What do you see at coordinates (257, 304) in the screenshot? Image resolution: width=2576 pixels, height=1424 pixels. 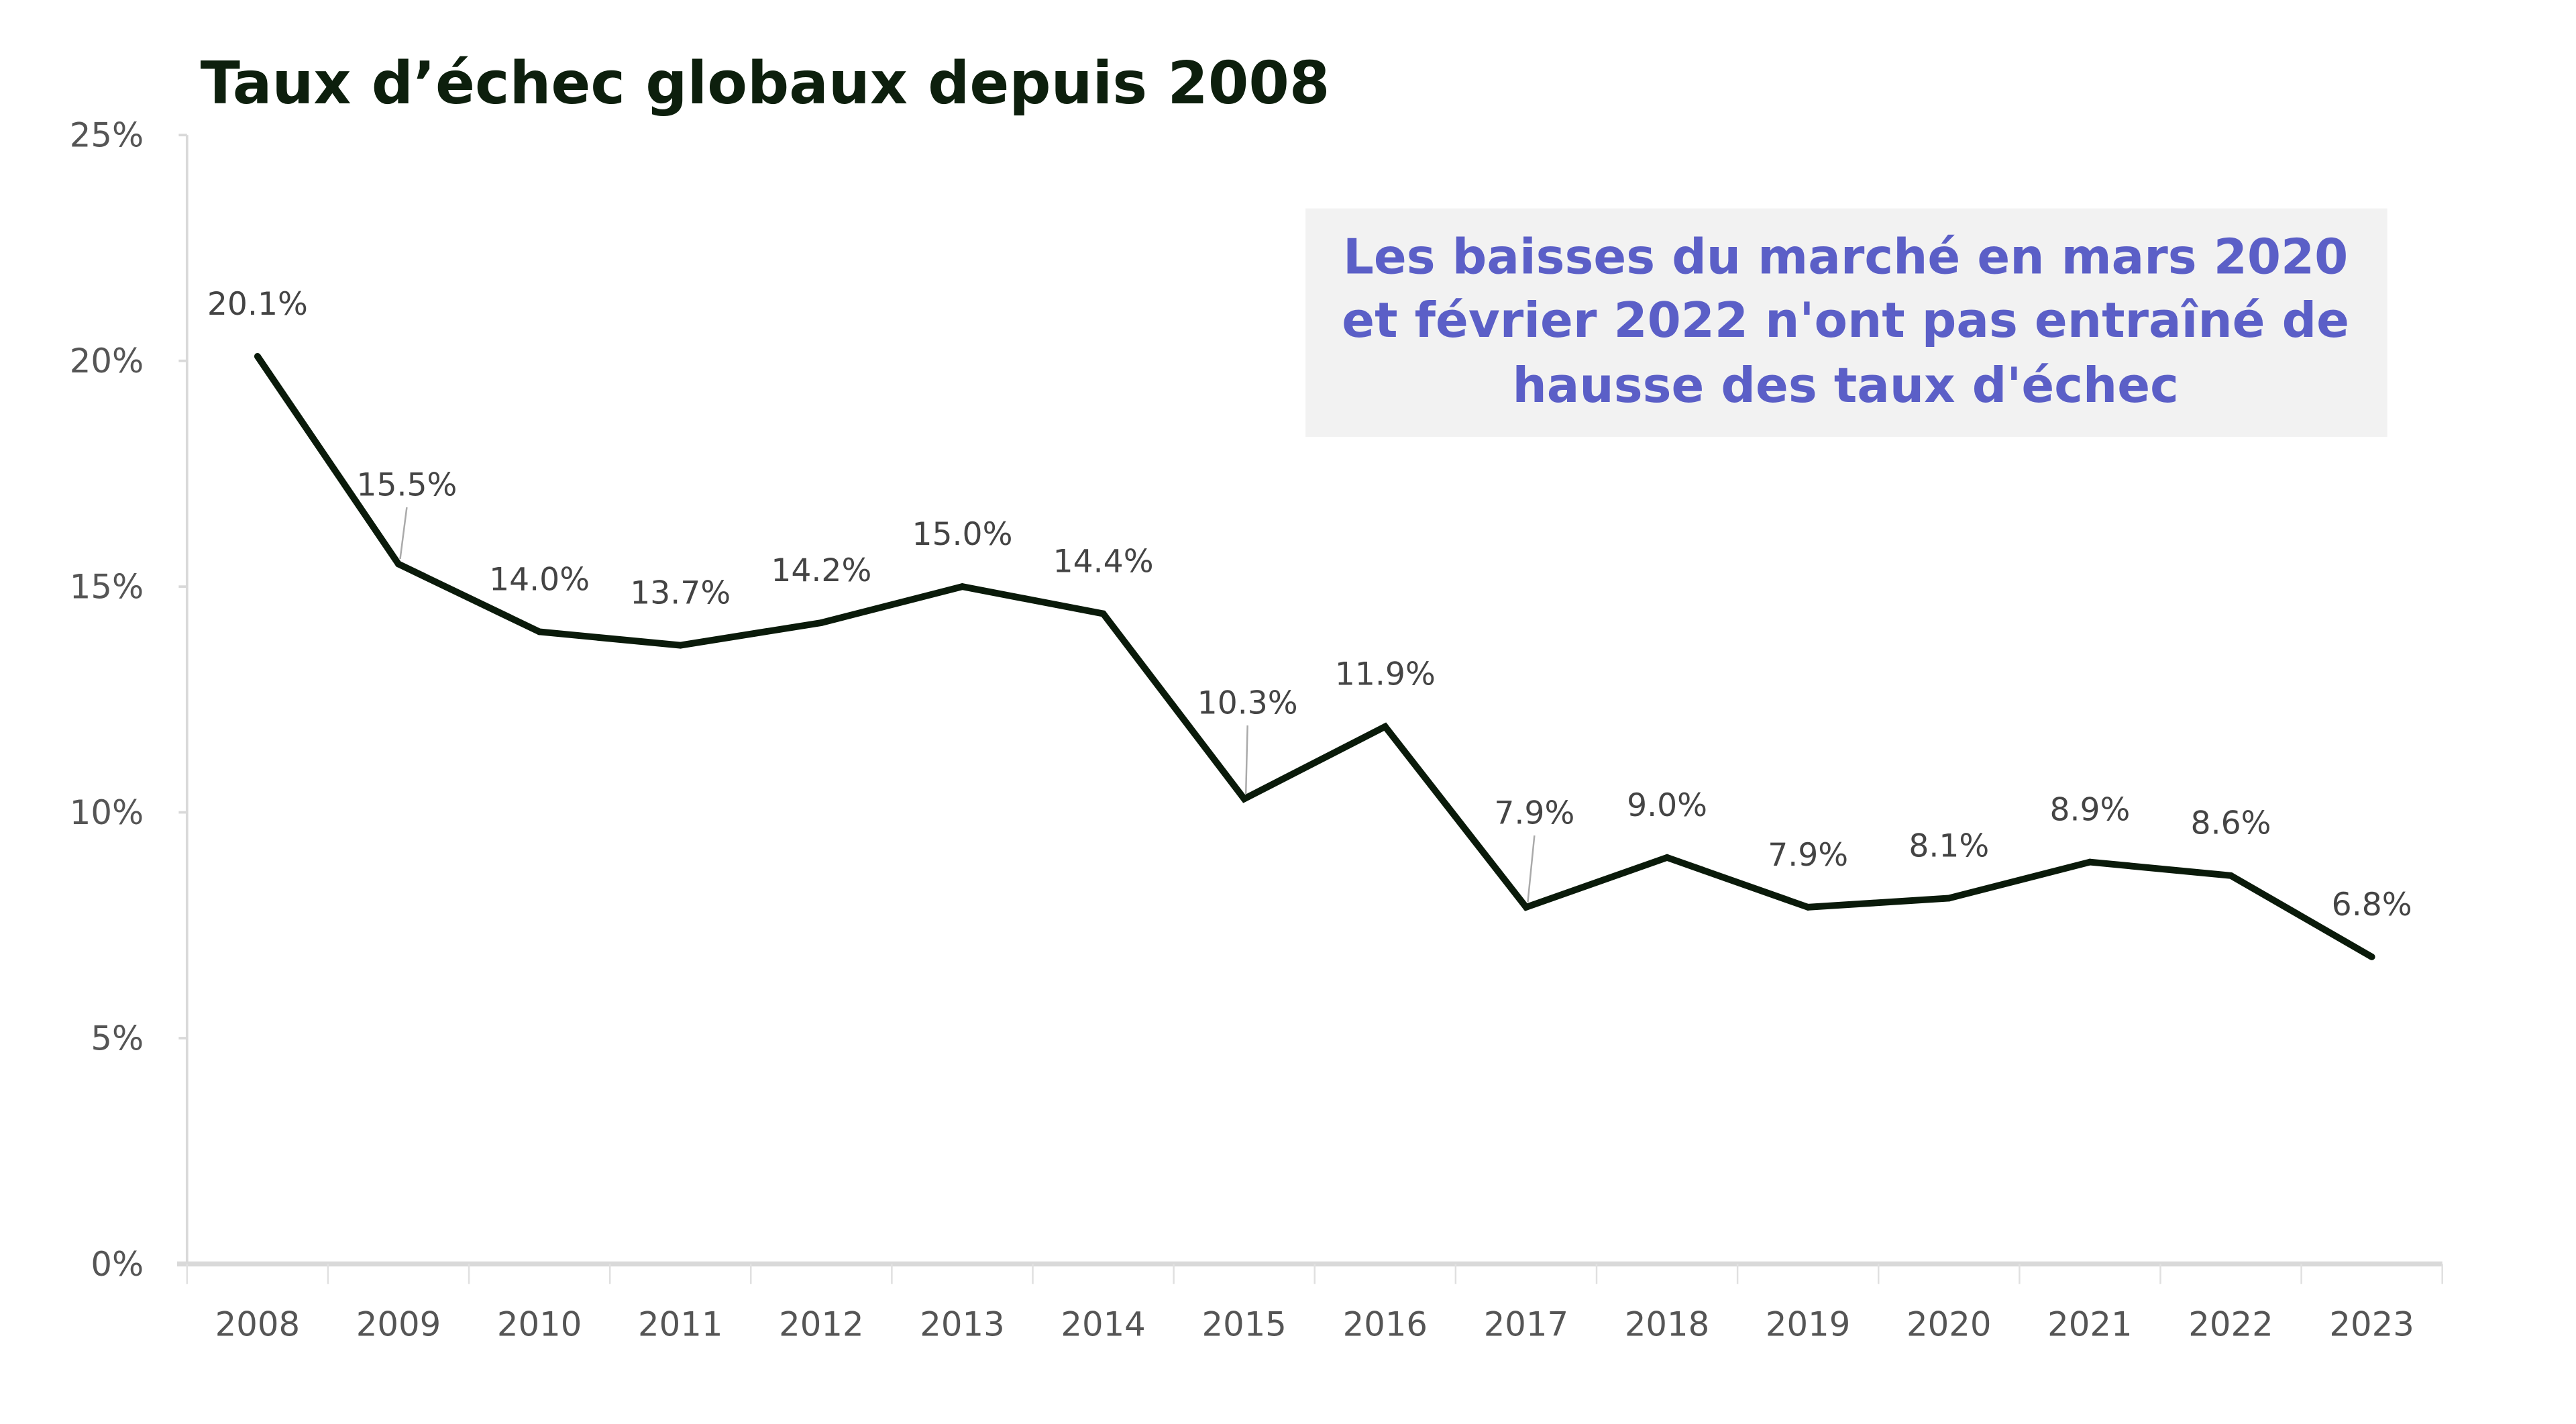 I see `data-label: 20.1%` at bounding box center [257, 304].